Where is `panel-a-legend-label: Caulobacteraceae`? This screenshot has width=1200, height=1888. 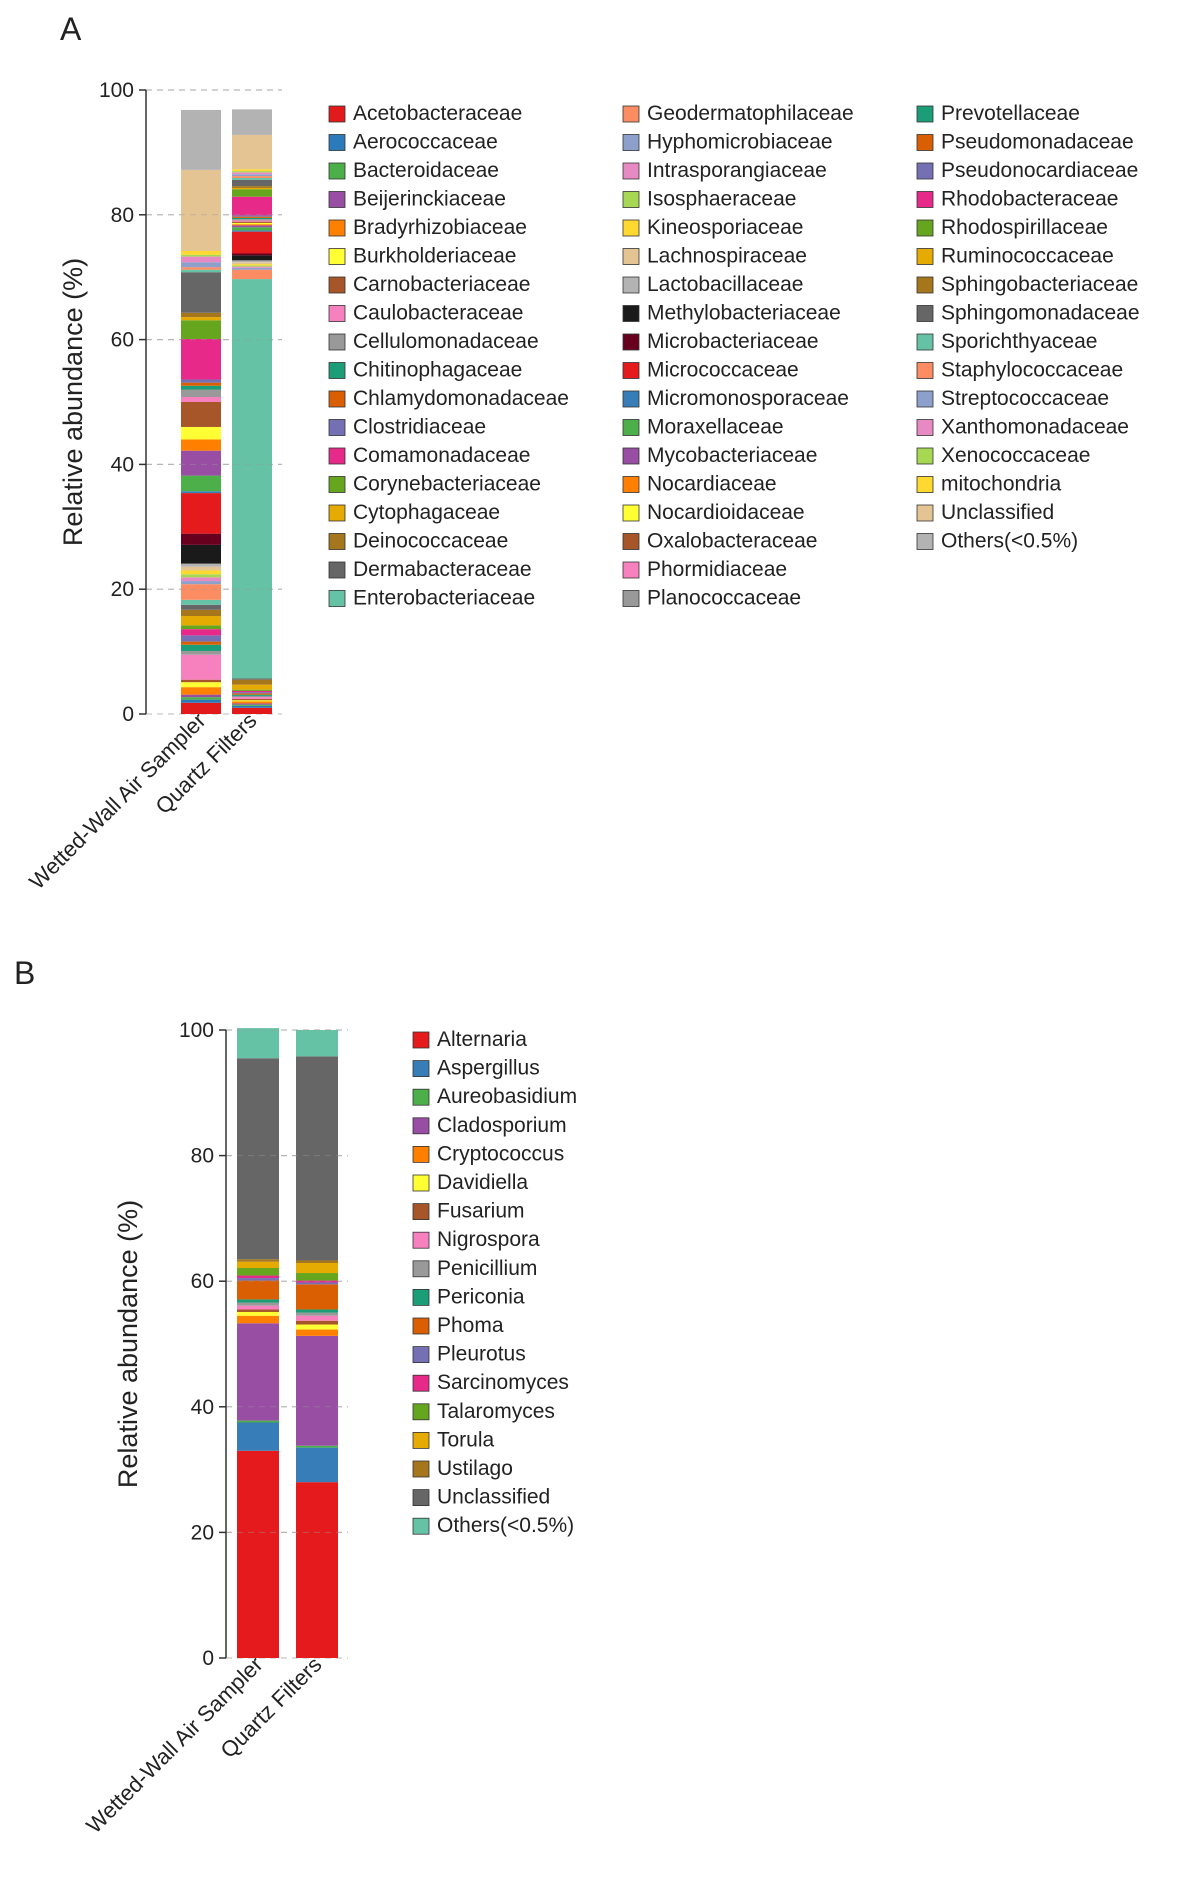 panel-a-legend-label: Caulobacteraceae is located at coordinates (438, 313).